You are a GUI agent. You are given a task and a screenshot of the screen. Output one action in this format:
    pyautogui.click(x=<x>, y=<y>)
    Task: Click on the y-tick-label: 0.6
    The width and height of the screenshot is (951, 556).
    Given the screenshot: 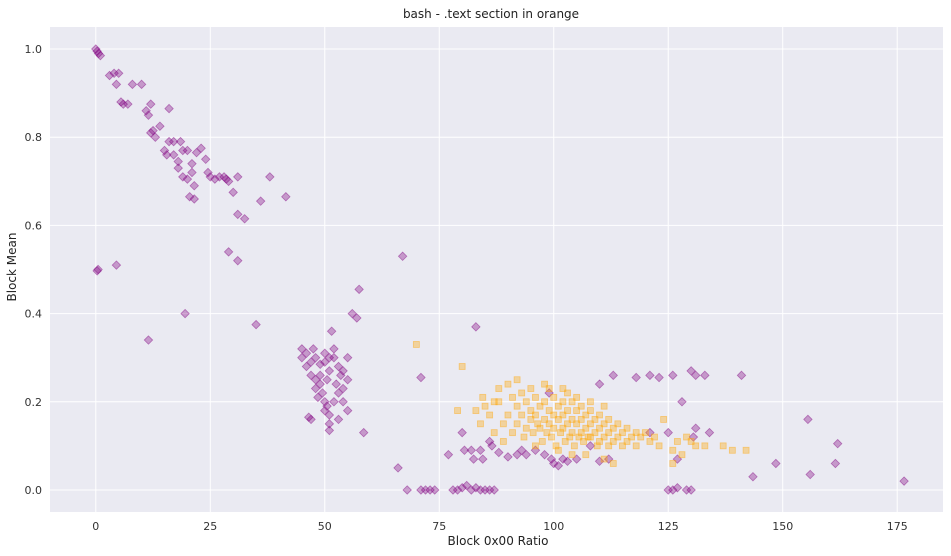 What is the action you would take?
    pyautogui.click(x=34, y=225)
    